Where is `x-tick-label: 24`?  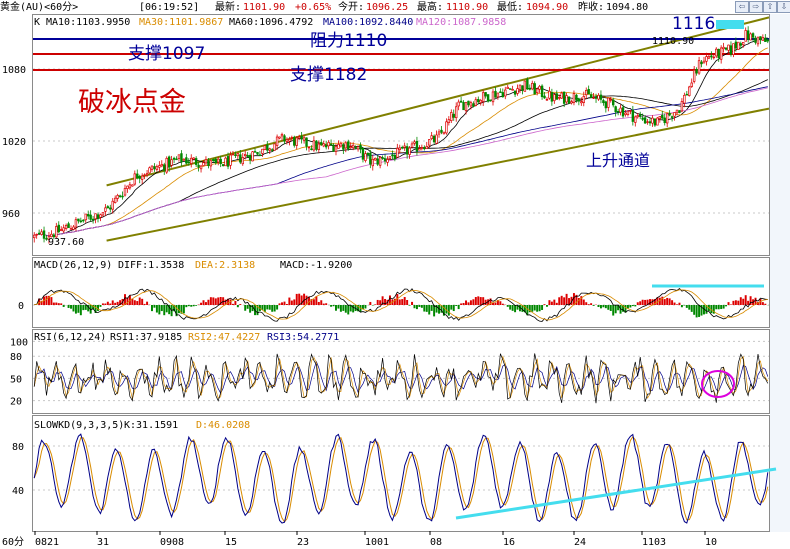
x-tick-label: 24 is located at coordinates (580, 542).